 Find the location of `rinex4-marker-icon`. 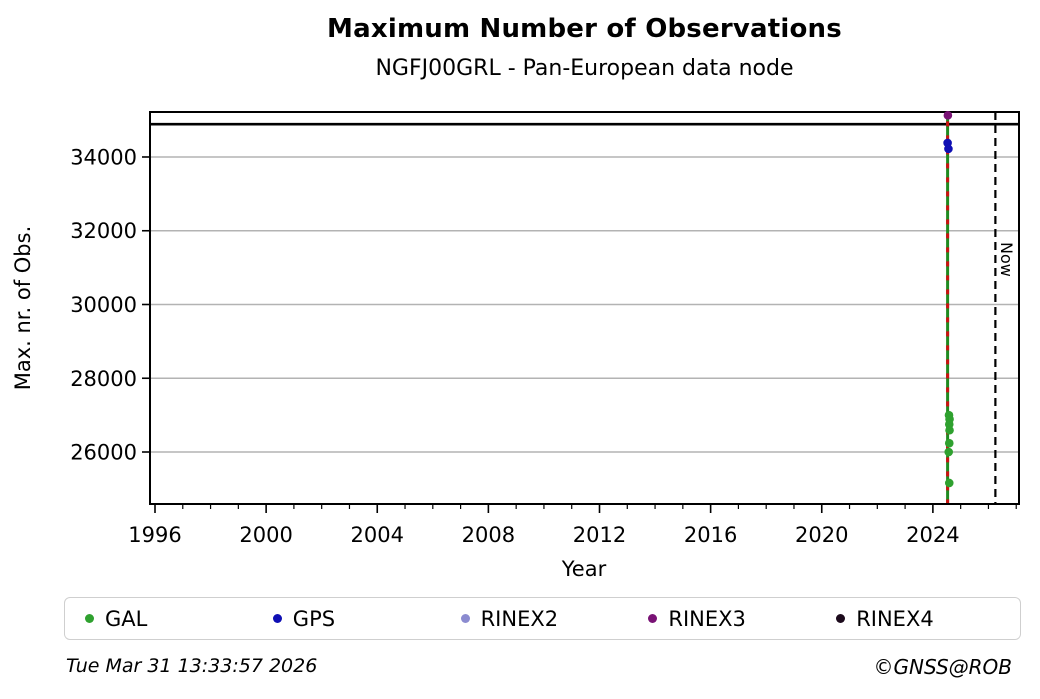

rinex4-marker-icon is located at coordinates (841, 618).